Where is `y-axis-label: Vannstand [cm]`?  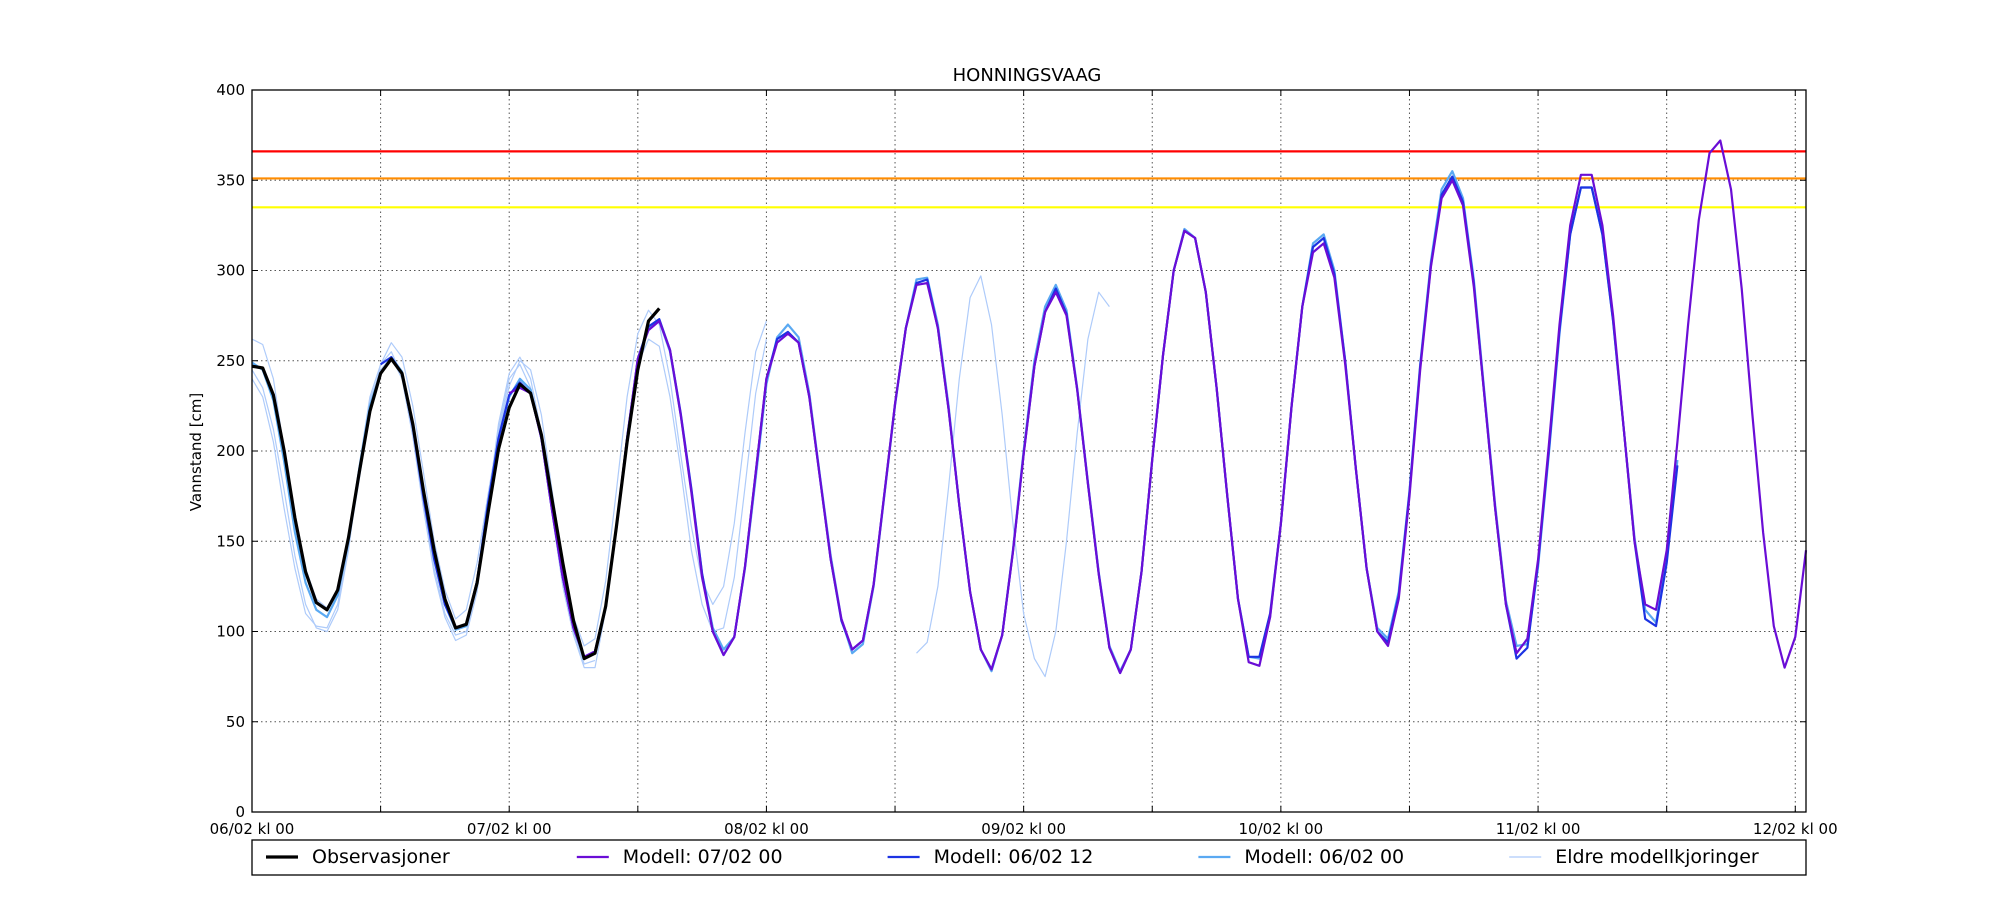
y-axis-label: Vannstand [cm] is located at coordinates (196, 452).